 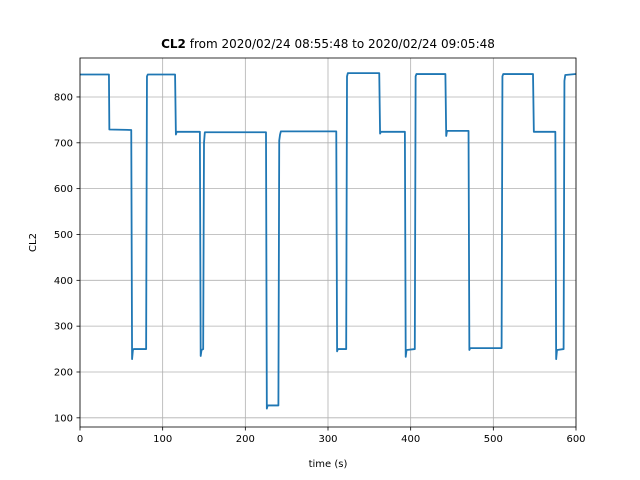 What do you see at coordinates (173, 44) in the screenshot?
I see `chart-title-bold: CL2` at bounding box center [173, 44].